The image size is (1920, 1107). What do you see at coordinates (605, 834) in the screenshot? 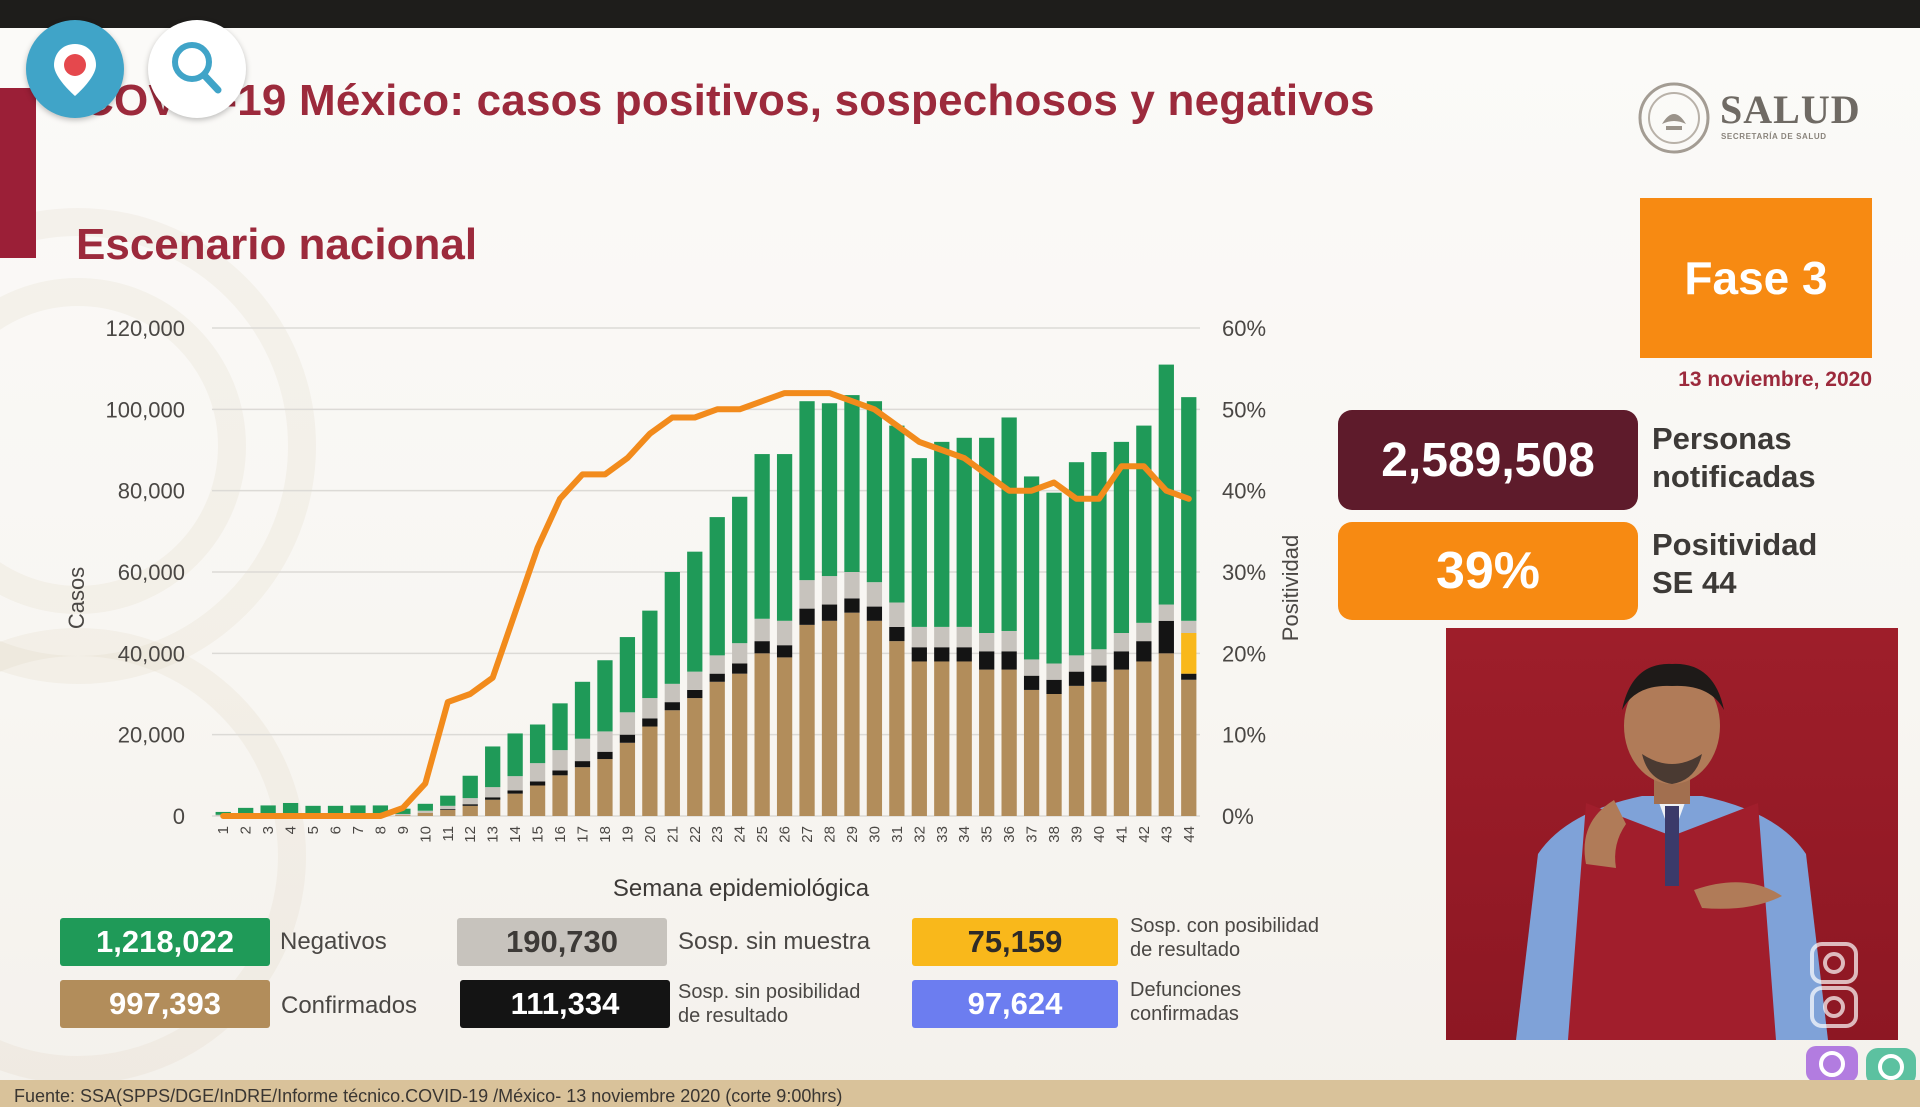
I see `x-tick-label: 18` at bounding box center [605, 834].